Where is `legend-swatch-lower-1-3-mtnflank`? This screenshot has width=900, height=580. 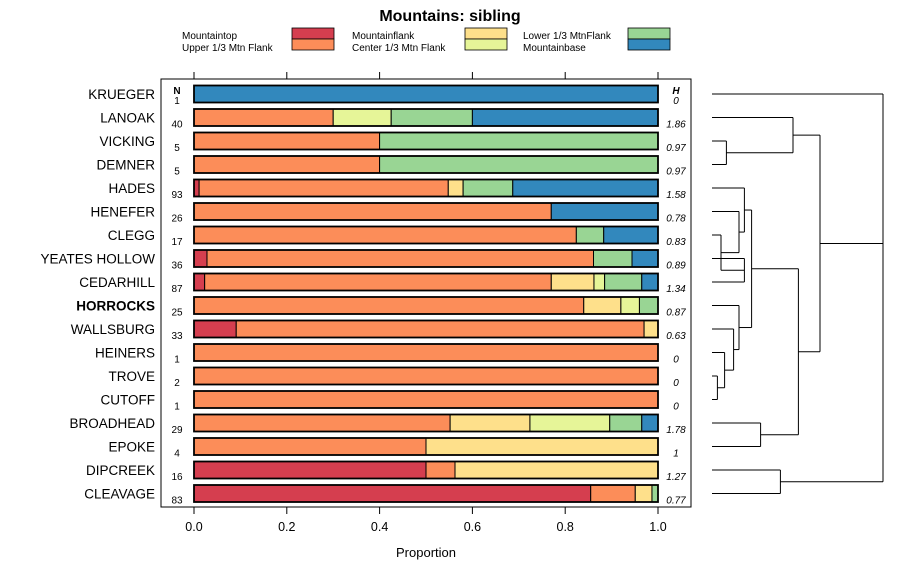 legend-swatch-lower-1-3-mtnflank is located at coordinates (649, 33).